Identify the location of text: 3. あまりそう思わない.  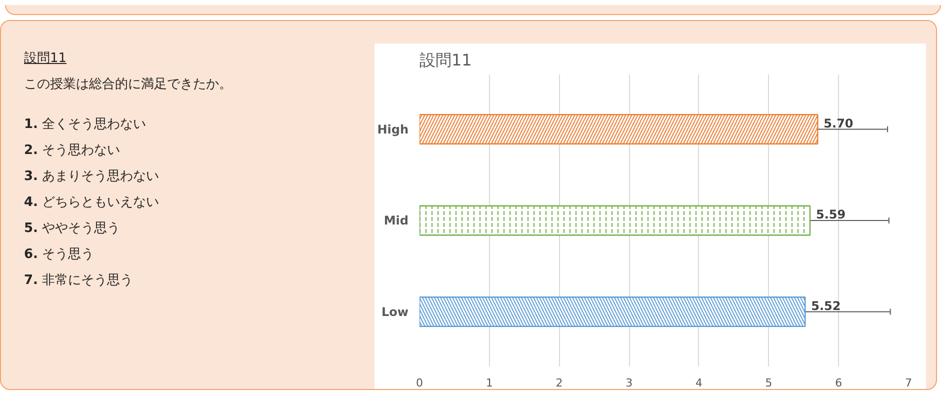
(92, 177).